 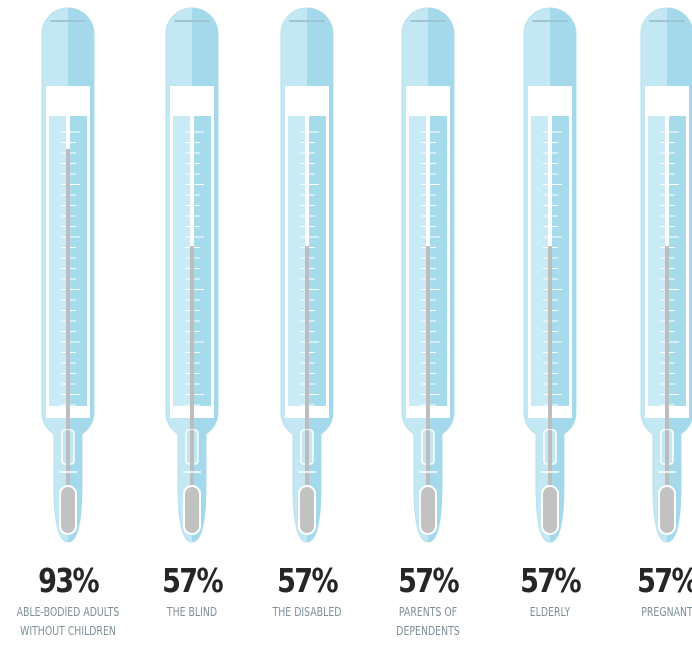 I want to click on category-label: ABLE-BODIED ADULTS WITHOUT CHILDREN, so click(x=68, y=621).